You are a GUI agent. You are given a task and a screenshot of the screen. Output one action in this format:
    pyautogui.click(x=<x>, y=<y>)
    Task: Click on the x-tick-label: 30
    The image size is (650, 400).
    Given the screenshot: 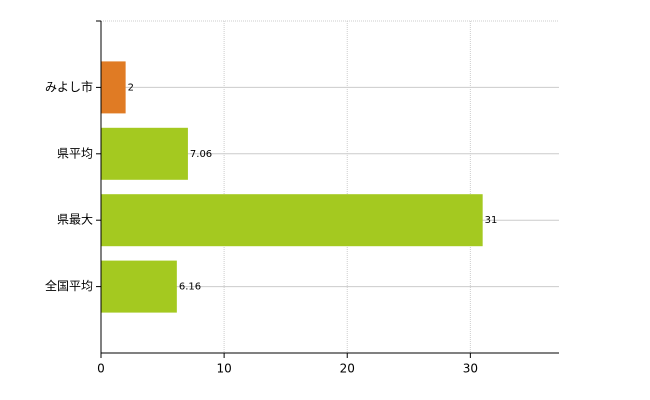 What is the action you would take?
    pyautogui.click(x=470, y=369)
    